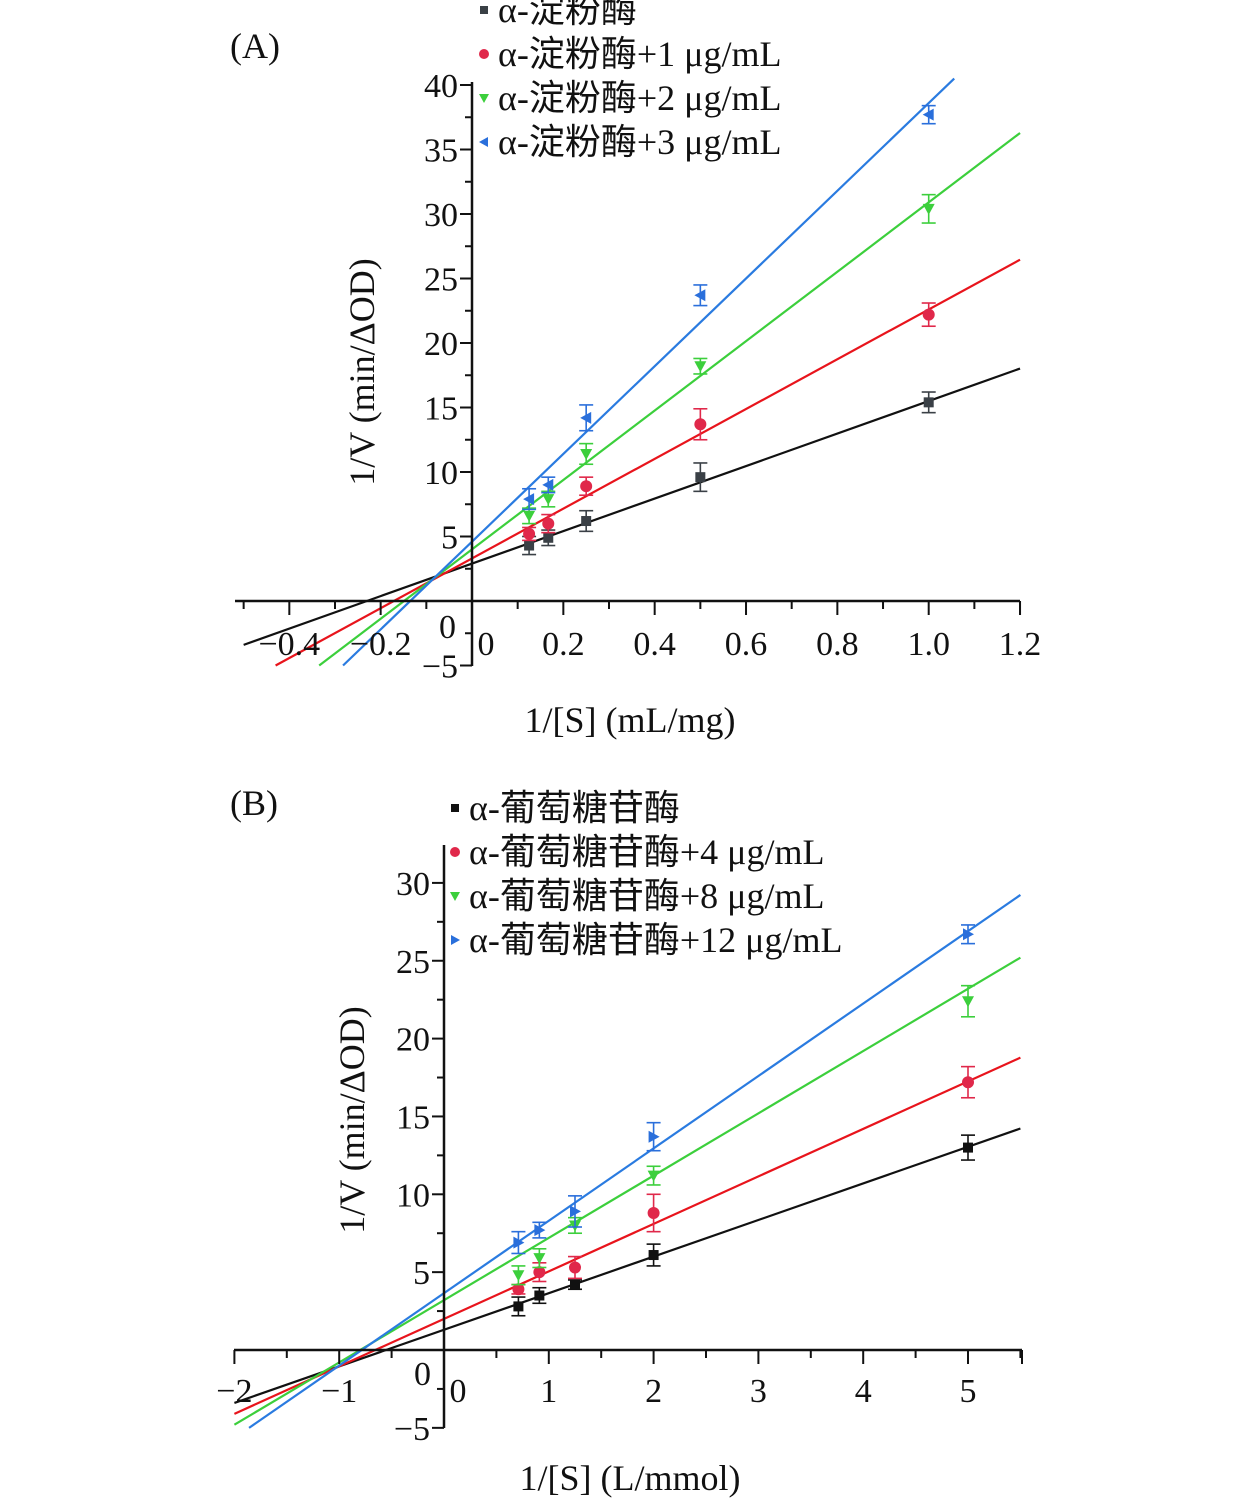 The image size is (1260, 1510). Describe the element at coordinates (837, 644) in the screenshot. I see `x-tick-label: 0.8` at that location.